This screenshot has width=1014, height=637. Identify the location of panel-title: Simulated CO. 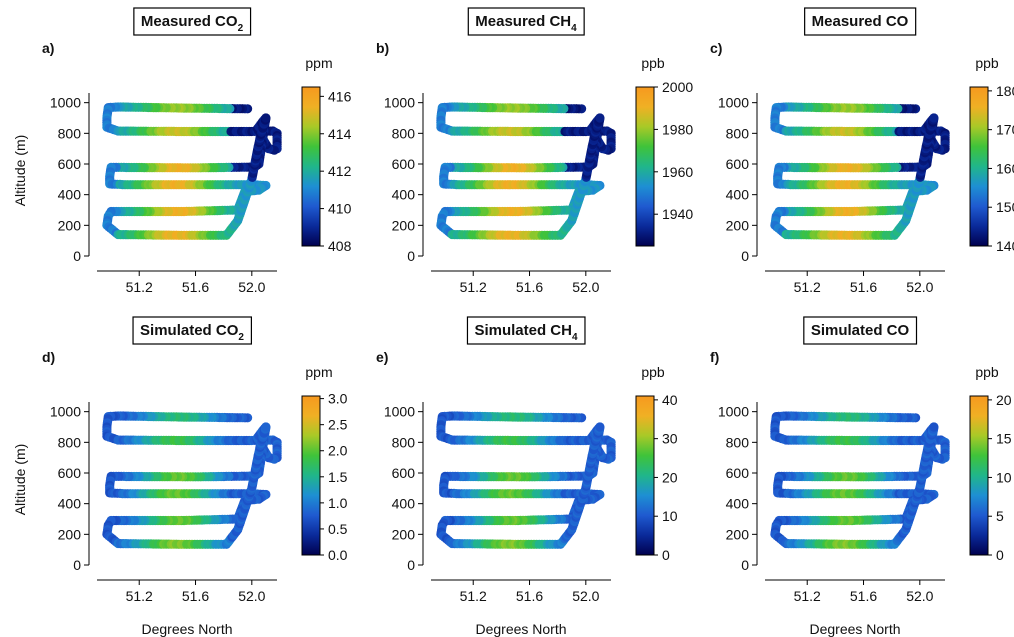
(860, 330).